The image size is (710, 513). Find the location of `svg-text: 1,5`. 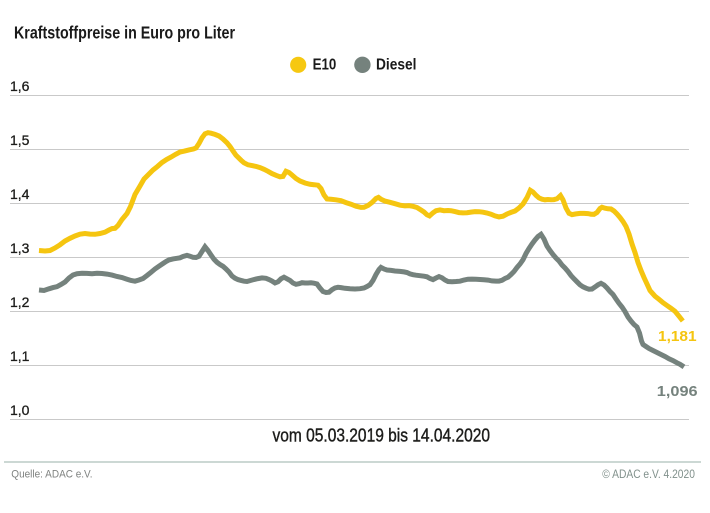

svg-text: 1,5 is located at coordinates (20, 140).